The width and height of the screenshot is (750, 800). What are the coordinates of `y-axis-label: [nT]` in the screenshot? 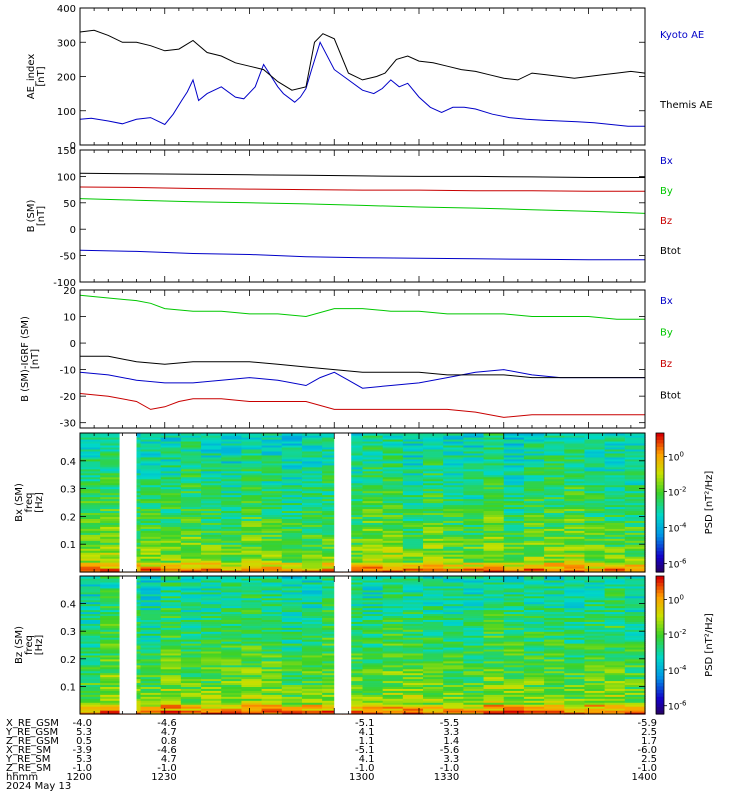 It's located at (35, 359).